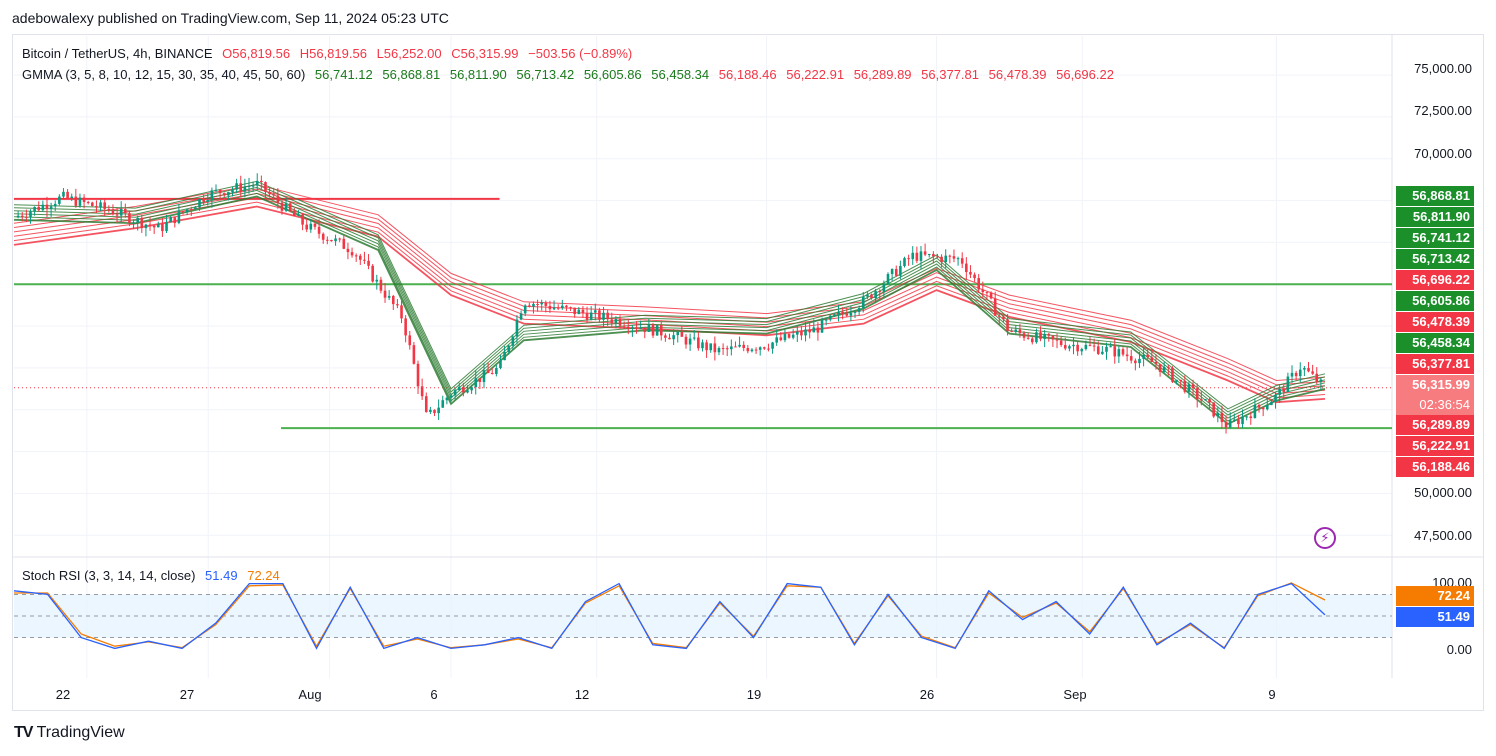  What do you see at coordinates (80, 732) in the screenshot?
I see `logo-text: TradingView` at bounding box center [80, 732].